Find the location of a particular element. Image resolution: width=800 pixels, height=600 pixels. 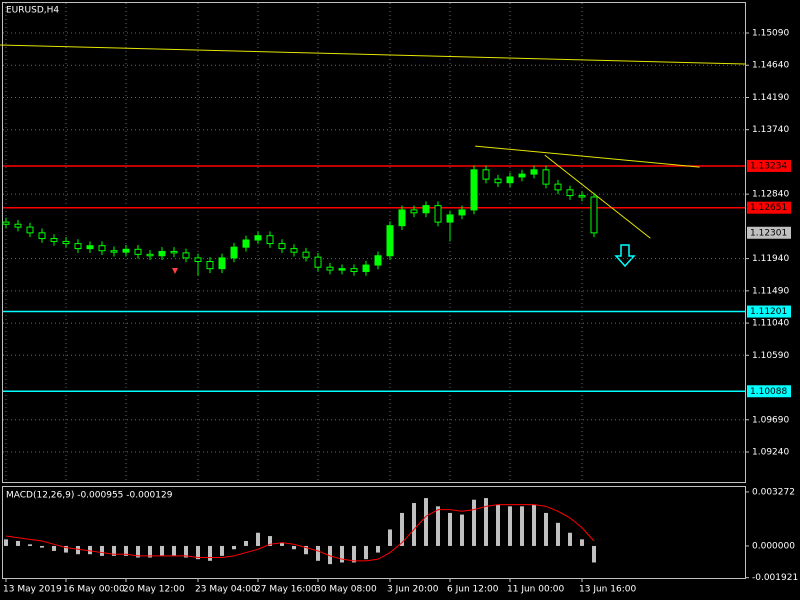

y-tick-label: 1.15090 is located at coordinates (770, 34).